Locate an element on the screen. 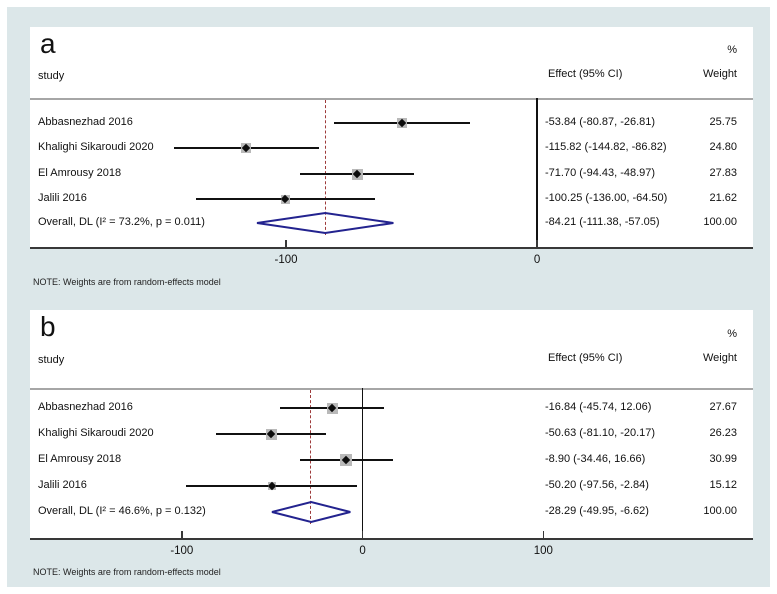  panel-b-axis-tick-label: 0 is located at coordinates (362, 551).